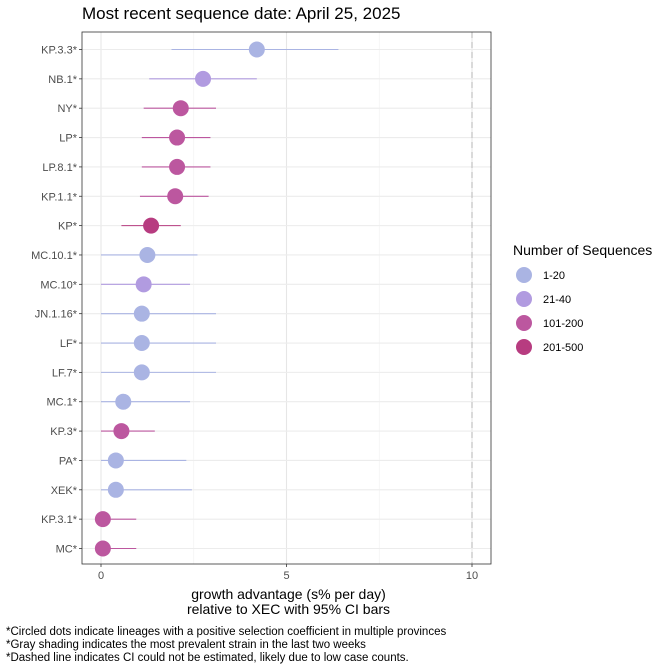  What do you see at coordinates (288, 594) in the screenshot?
I see `x-axis-label: growth advantage (s% per day)` at bounding box center [288, 594].